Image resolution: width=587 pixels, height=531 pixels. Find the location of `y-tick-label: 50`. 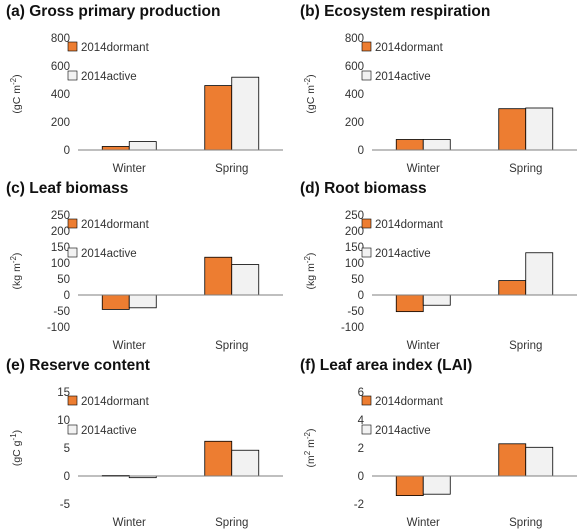

y-tick-label: 50 is located at coordinates (357, 280).